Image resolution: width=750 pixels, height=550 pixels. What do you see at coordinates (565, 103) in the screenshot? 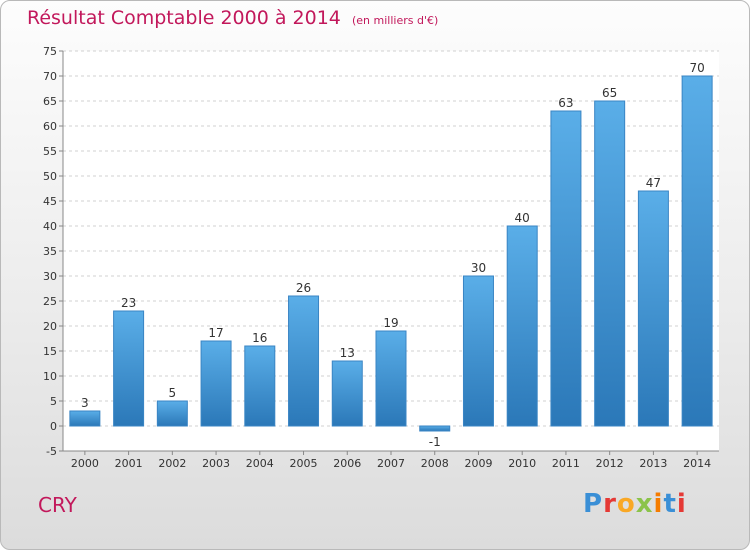
I see `data-label-2011: 63` at bounding box center [565, 103].